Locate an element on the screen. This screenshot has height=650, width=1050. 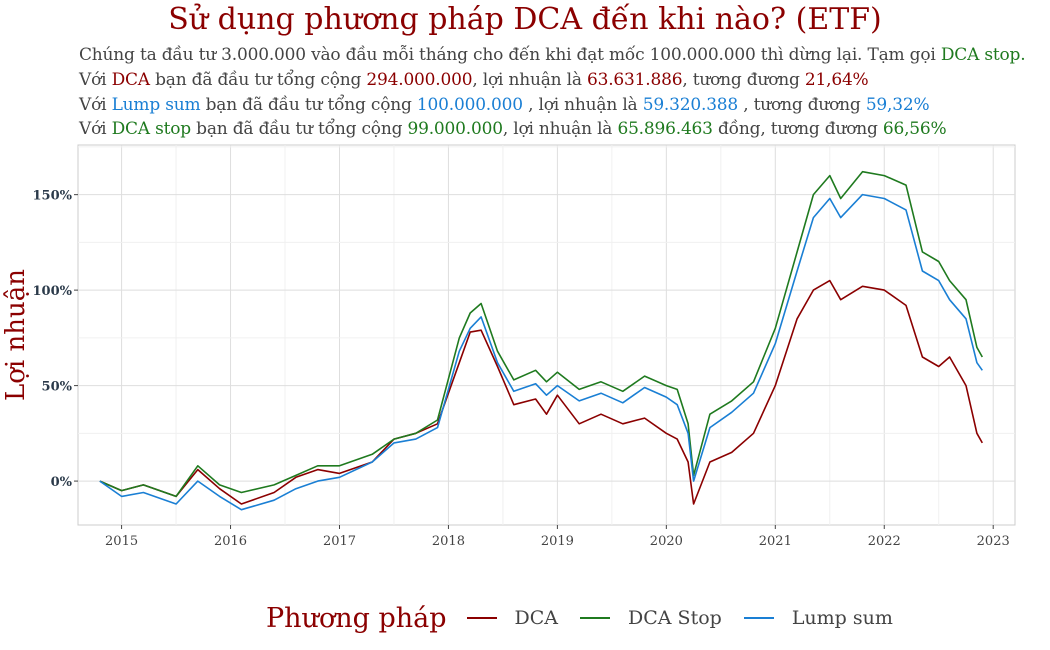
legend-label: DCA Stop is located at coordinates (675, 618).